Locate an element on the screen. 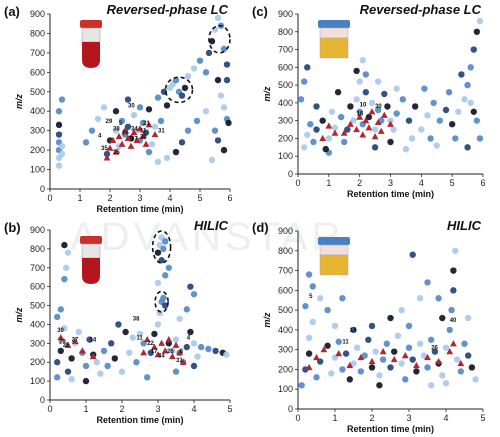 This screenshot has height=437, width=500. tube-blood is located at coordinates (91, 271).